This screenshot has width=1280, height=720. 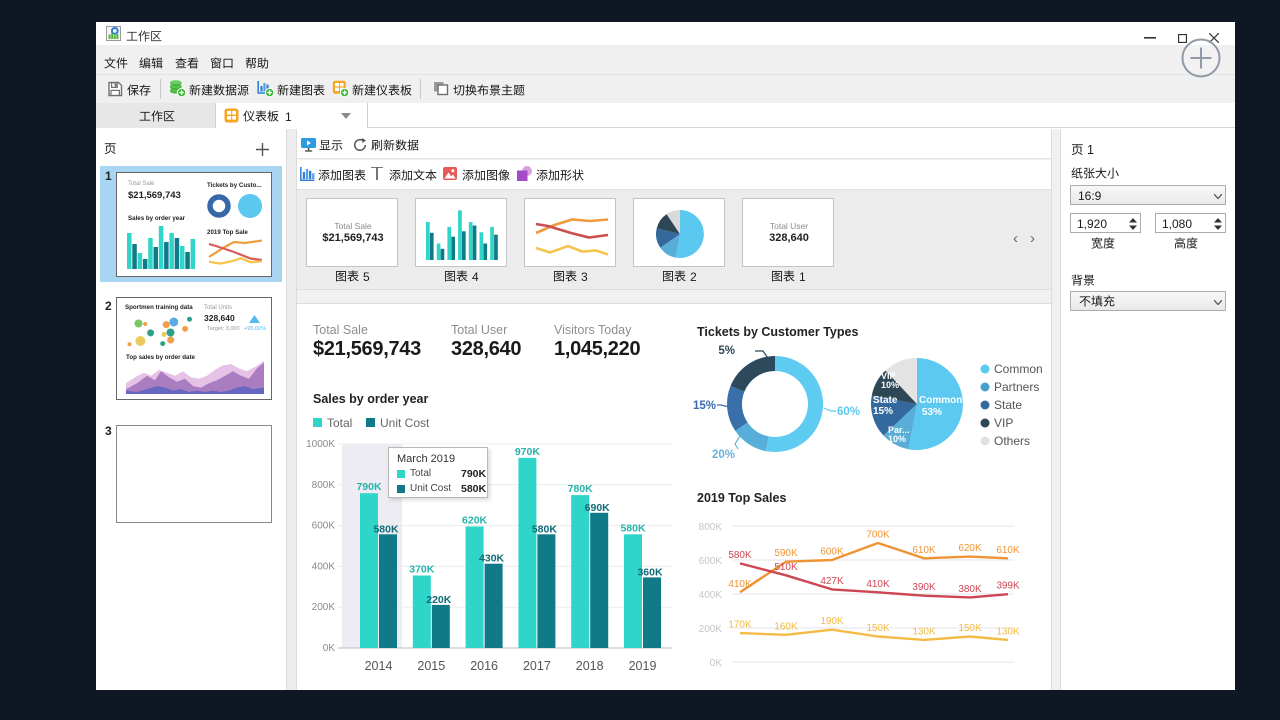 I want to click on svg-text: 970K, so click(x=528, y=452).